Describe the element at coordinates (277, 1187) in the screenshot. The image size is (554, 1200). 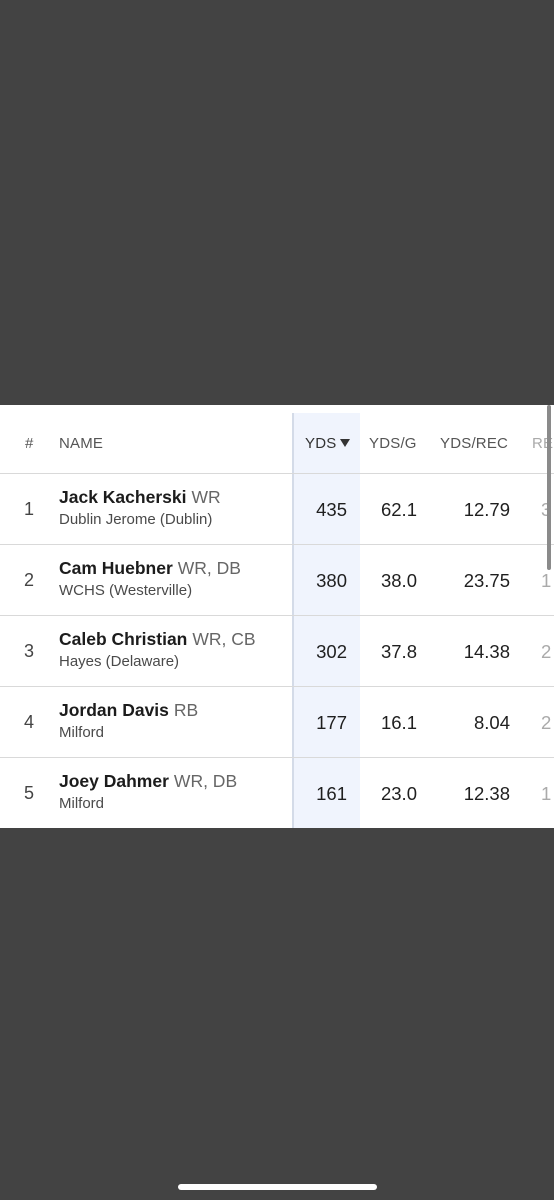
I see `home-indicator` at that location.